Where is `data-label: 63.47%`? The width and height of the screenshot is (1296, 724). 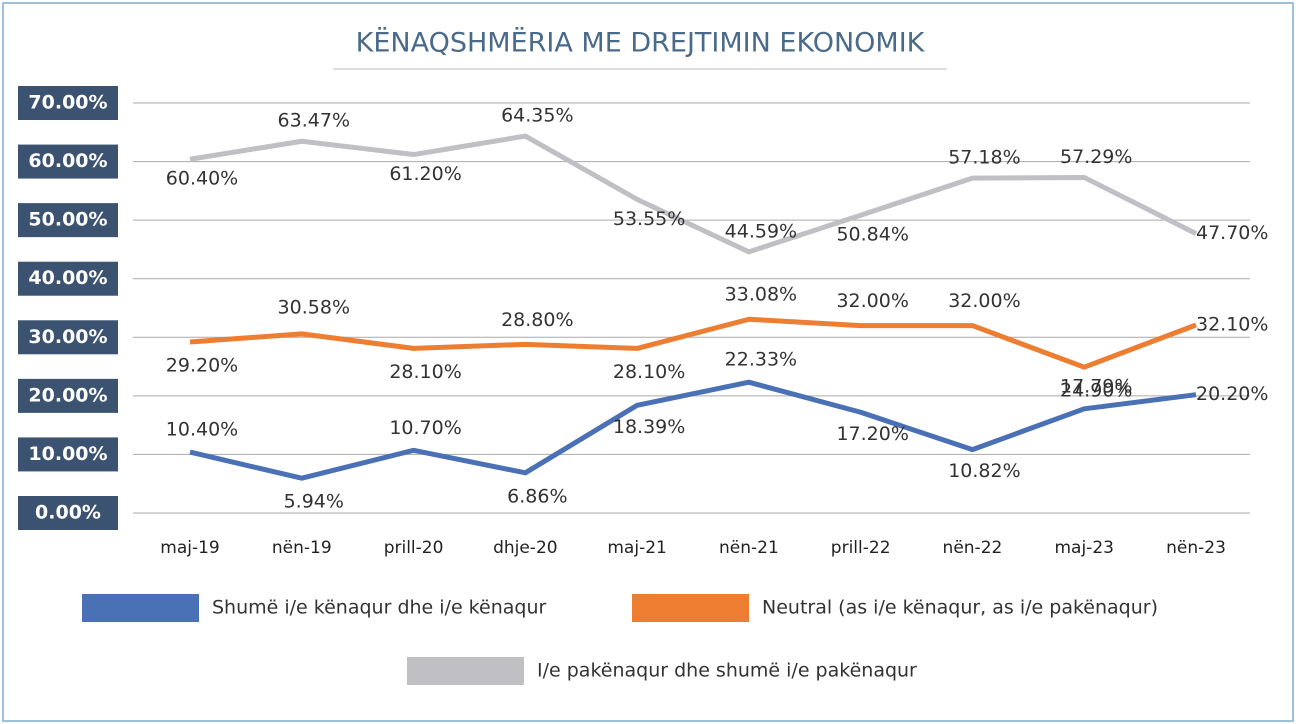
data-label: 63.47% is located at coordinates (314, 121).